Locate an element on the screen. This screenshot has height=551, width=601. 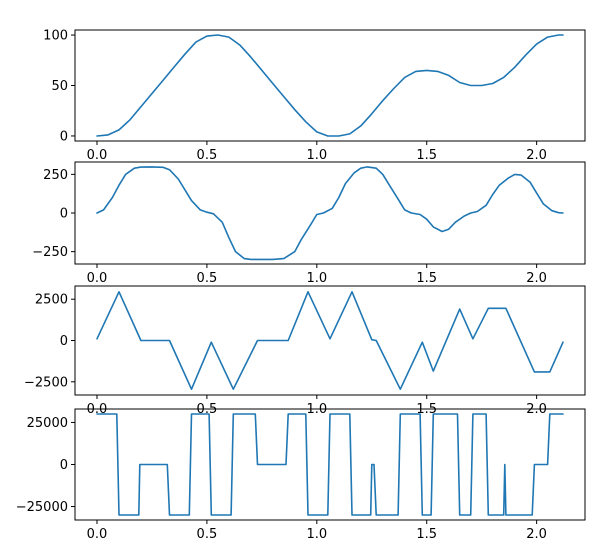
y-tick-label: −2500 is located at coordinates (46, 382).